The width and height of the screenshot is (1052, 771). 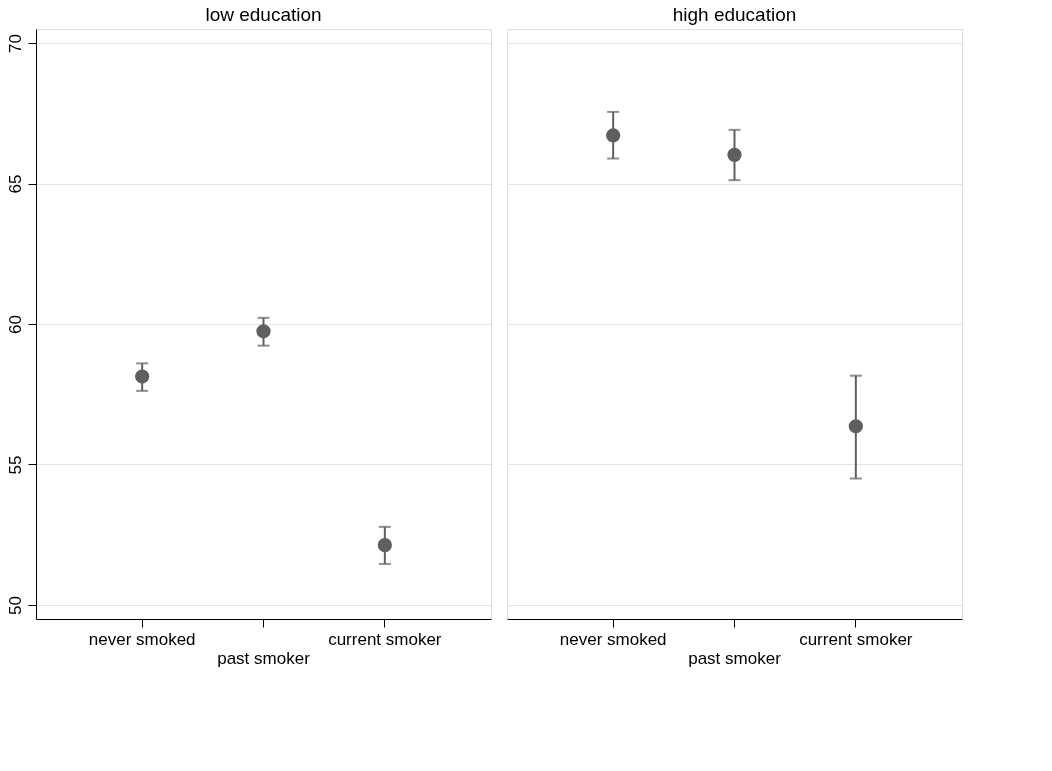 I want to click on y-tick-label: 50, so click(x=15, y=605).